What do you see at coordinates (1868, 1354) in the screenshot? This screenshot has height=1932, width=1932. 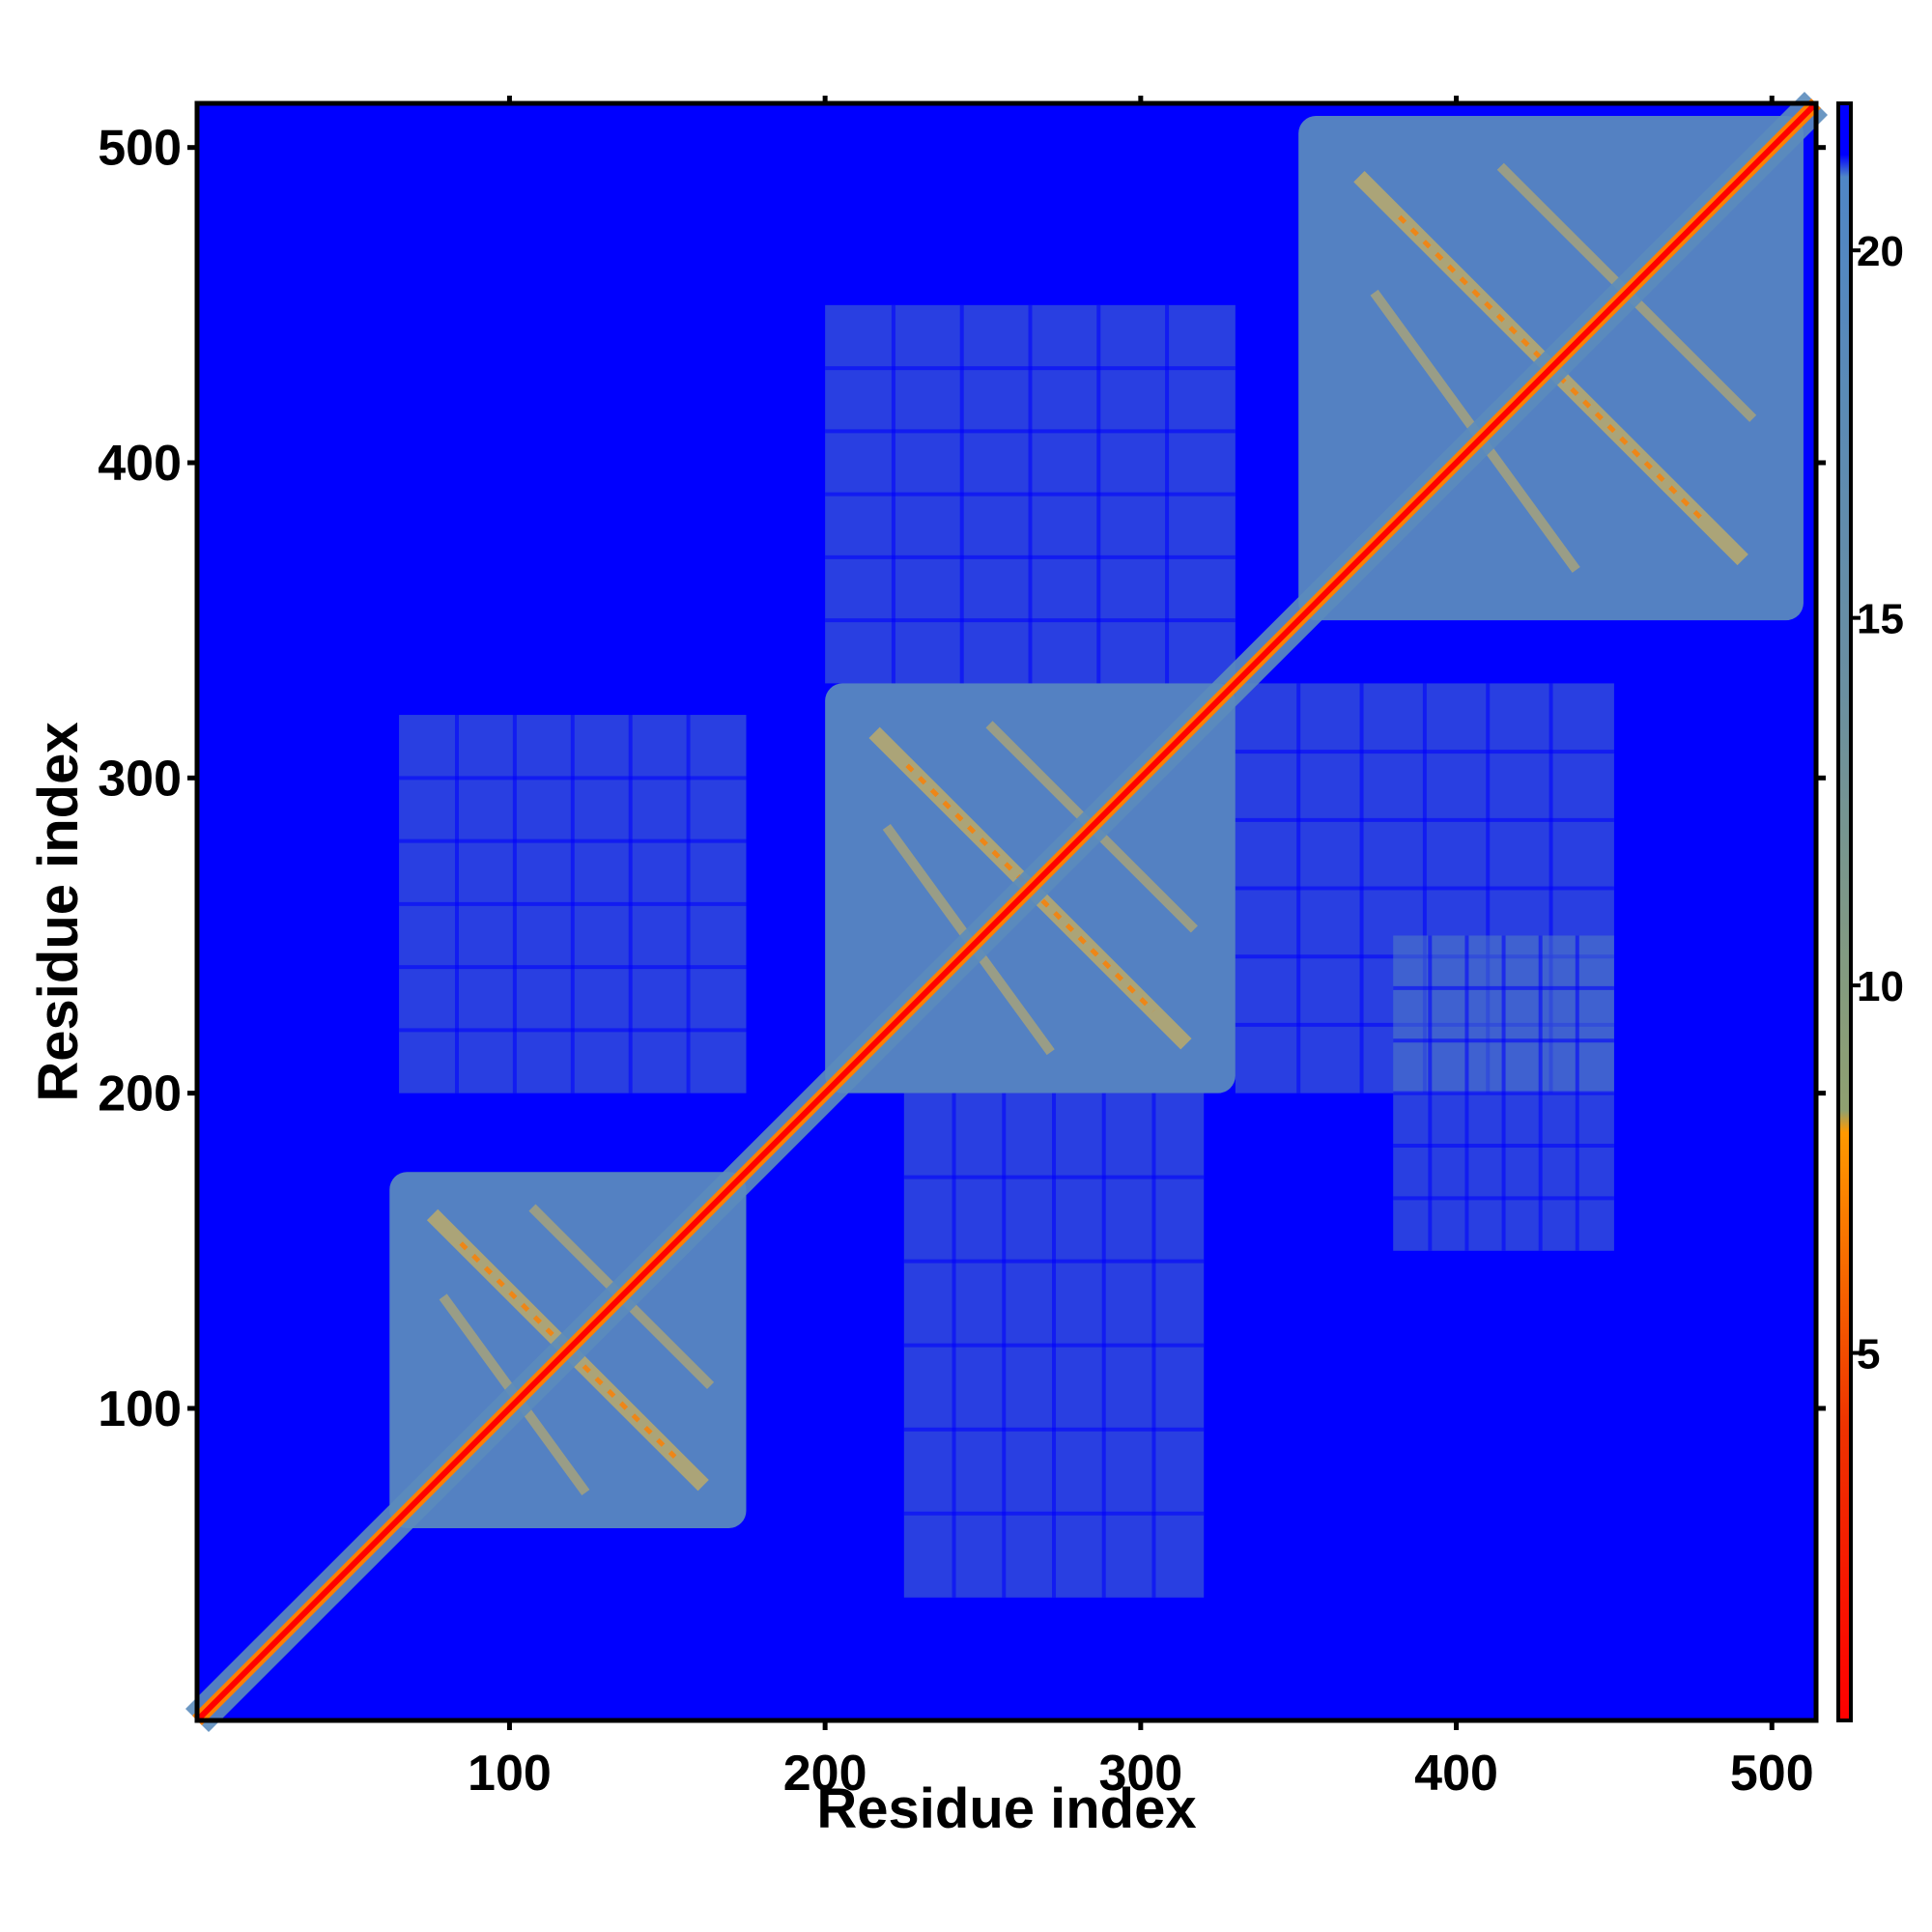 I see `colorbar-tick-label: 5` at bounding box center [1868, 1354].